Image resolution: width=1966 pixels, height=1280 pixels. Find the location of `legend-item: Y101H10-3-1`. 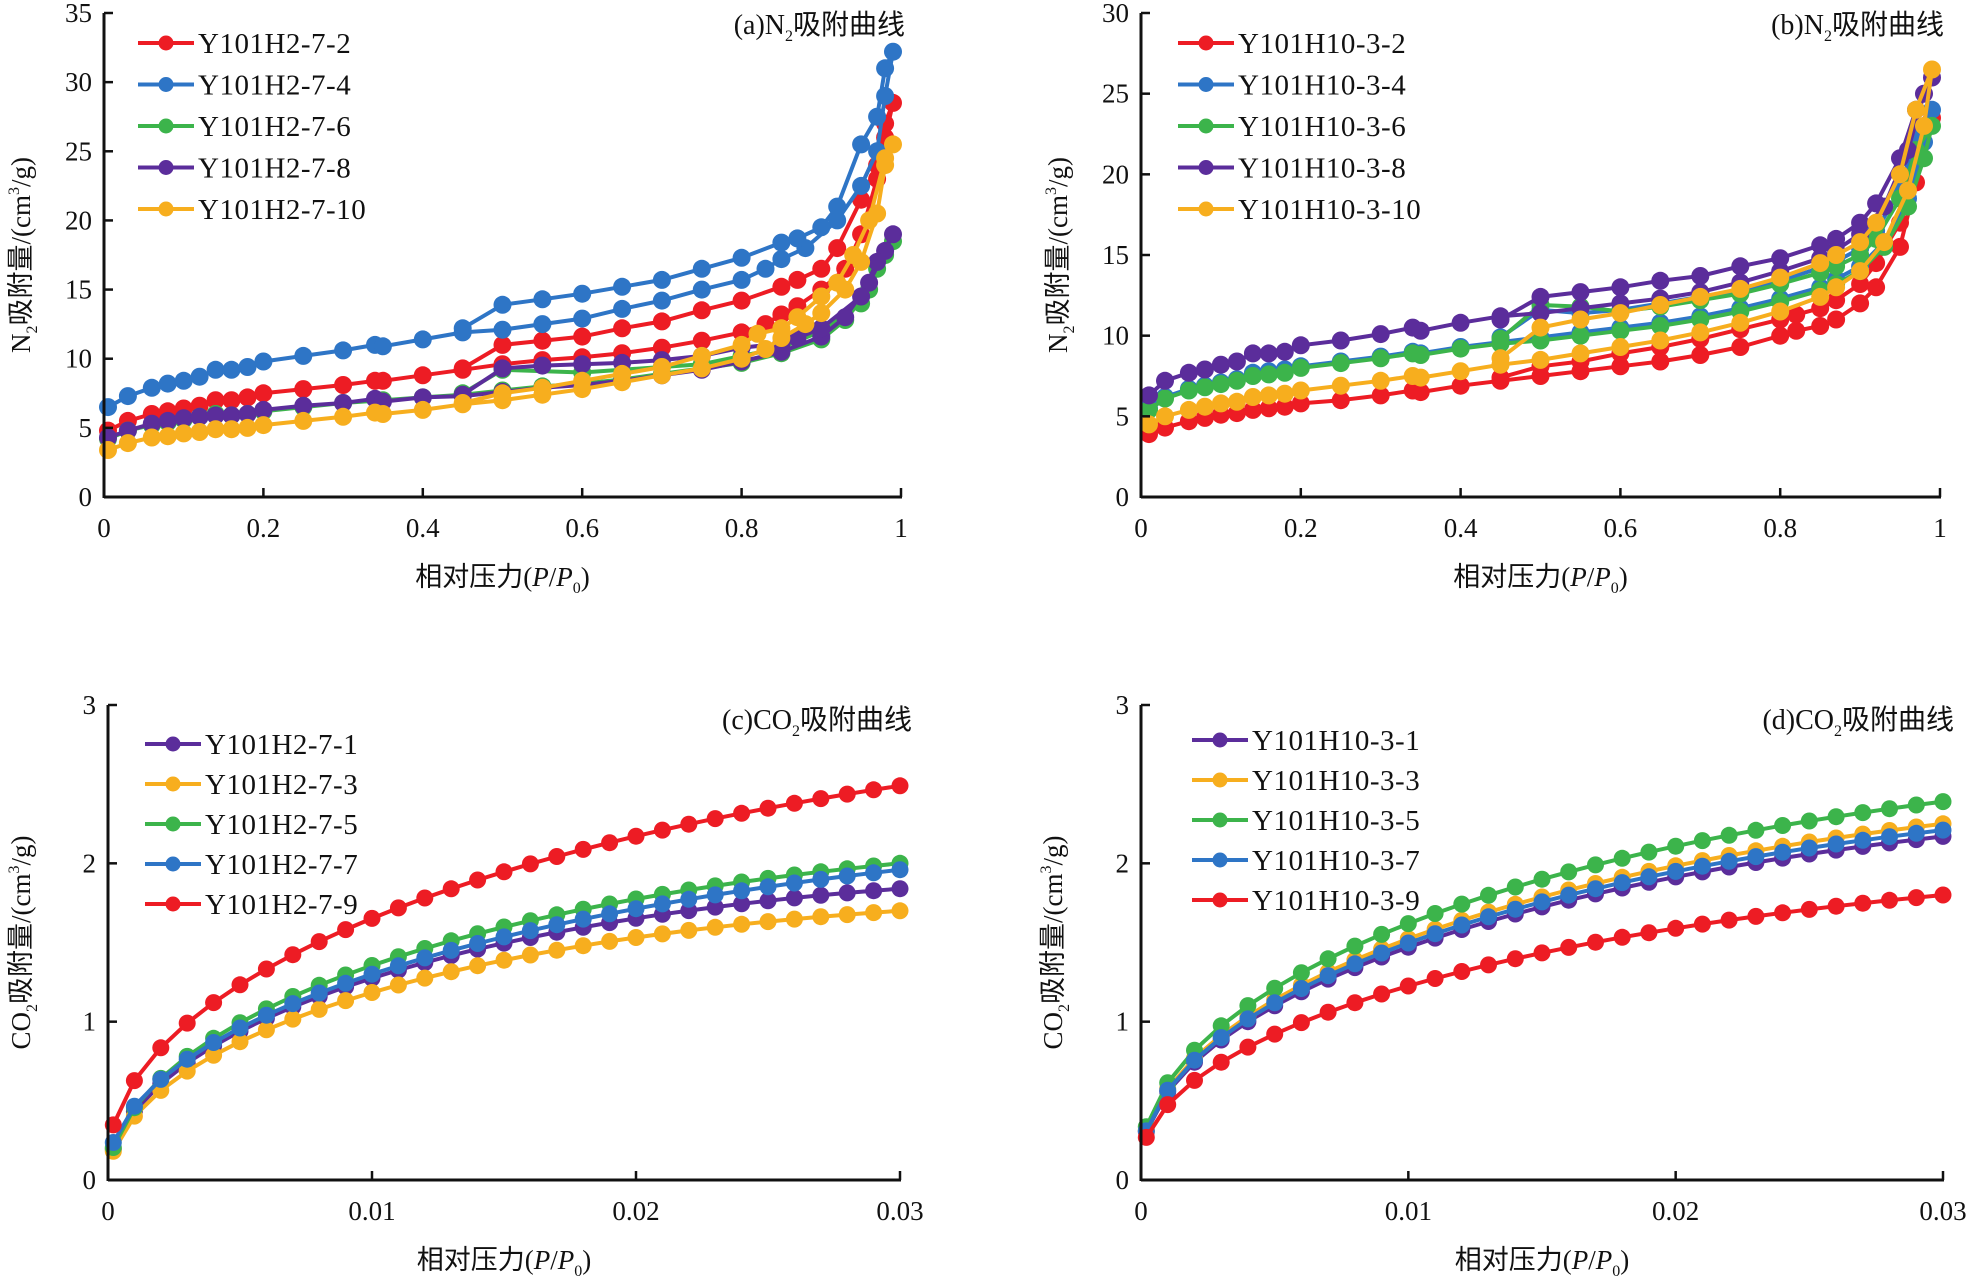

legend-item: Y101H10-3-1 is located at coordinates (1306, 741).